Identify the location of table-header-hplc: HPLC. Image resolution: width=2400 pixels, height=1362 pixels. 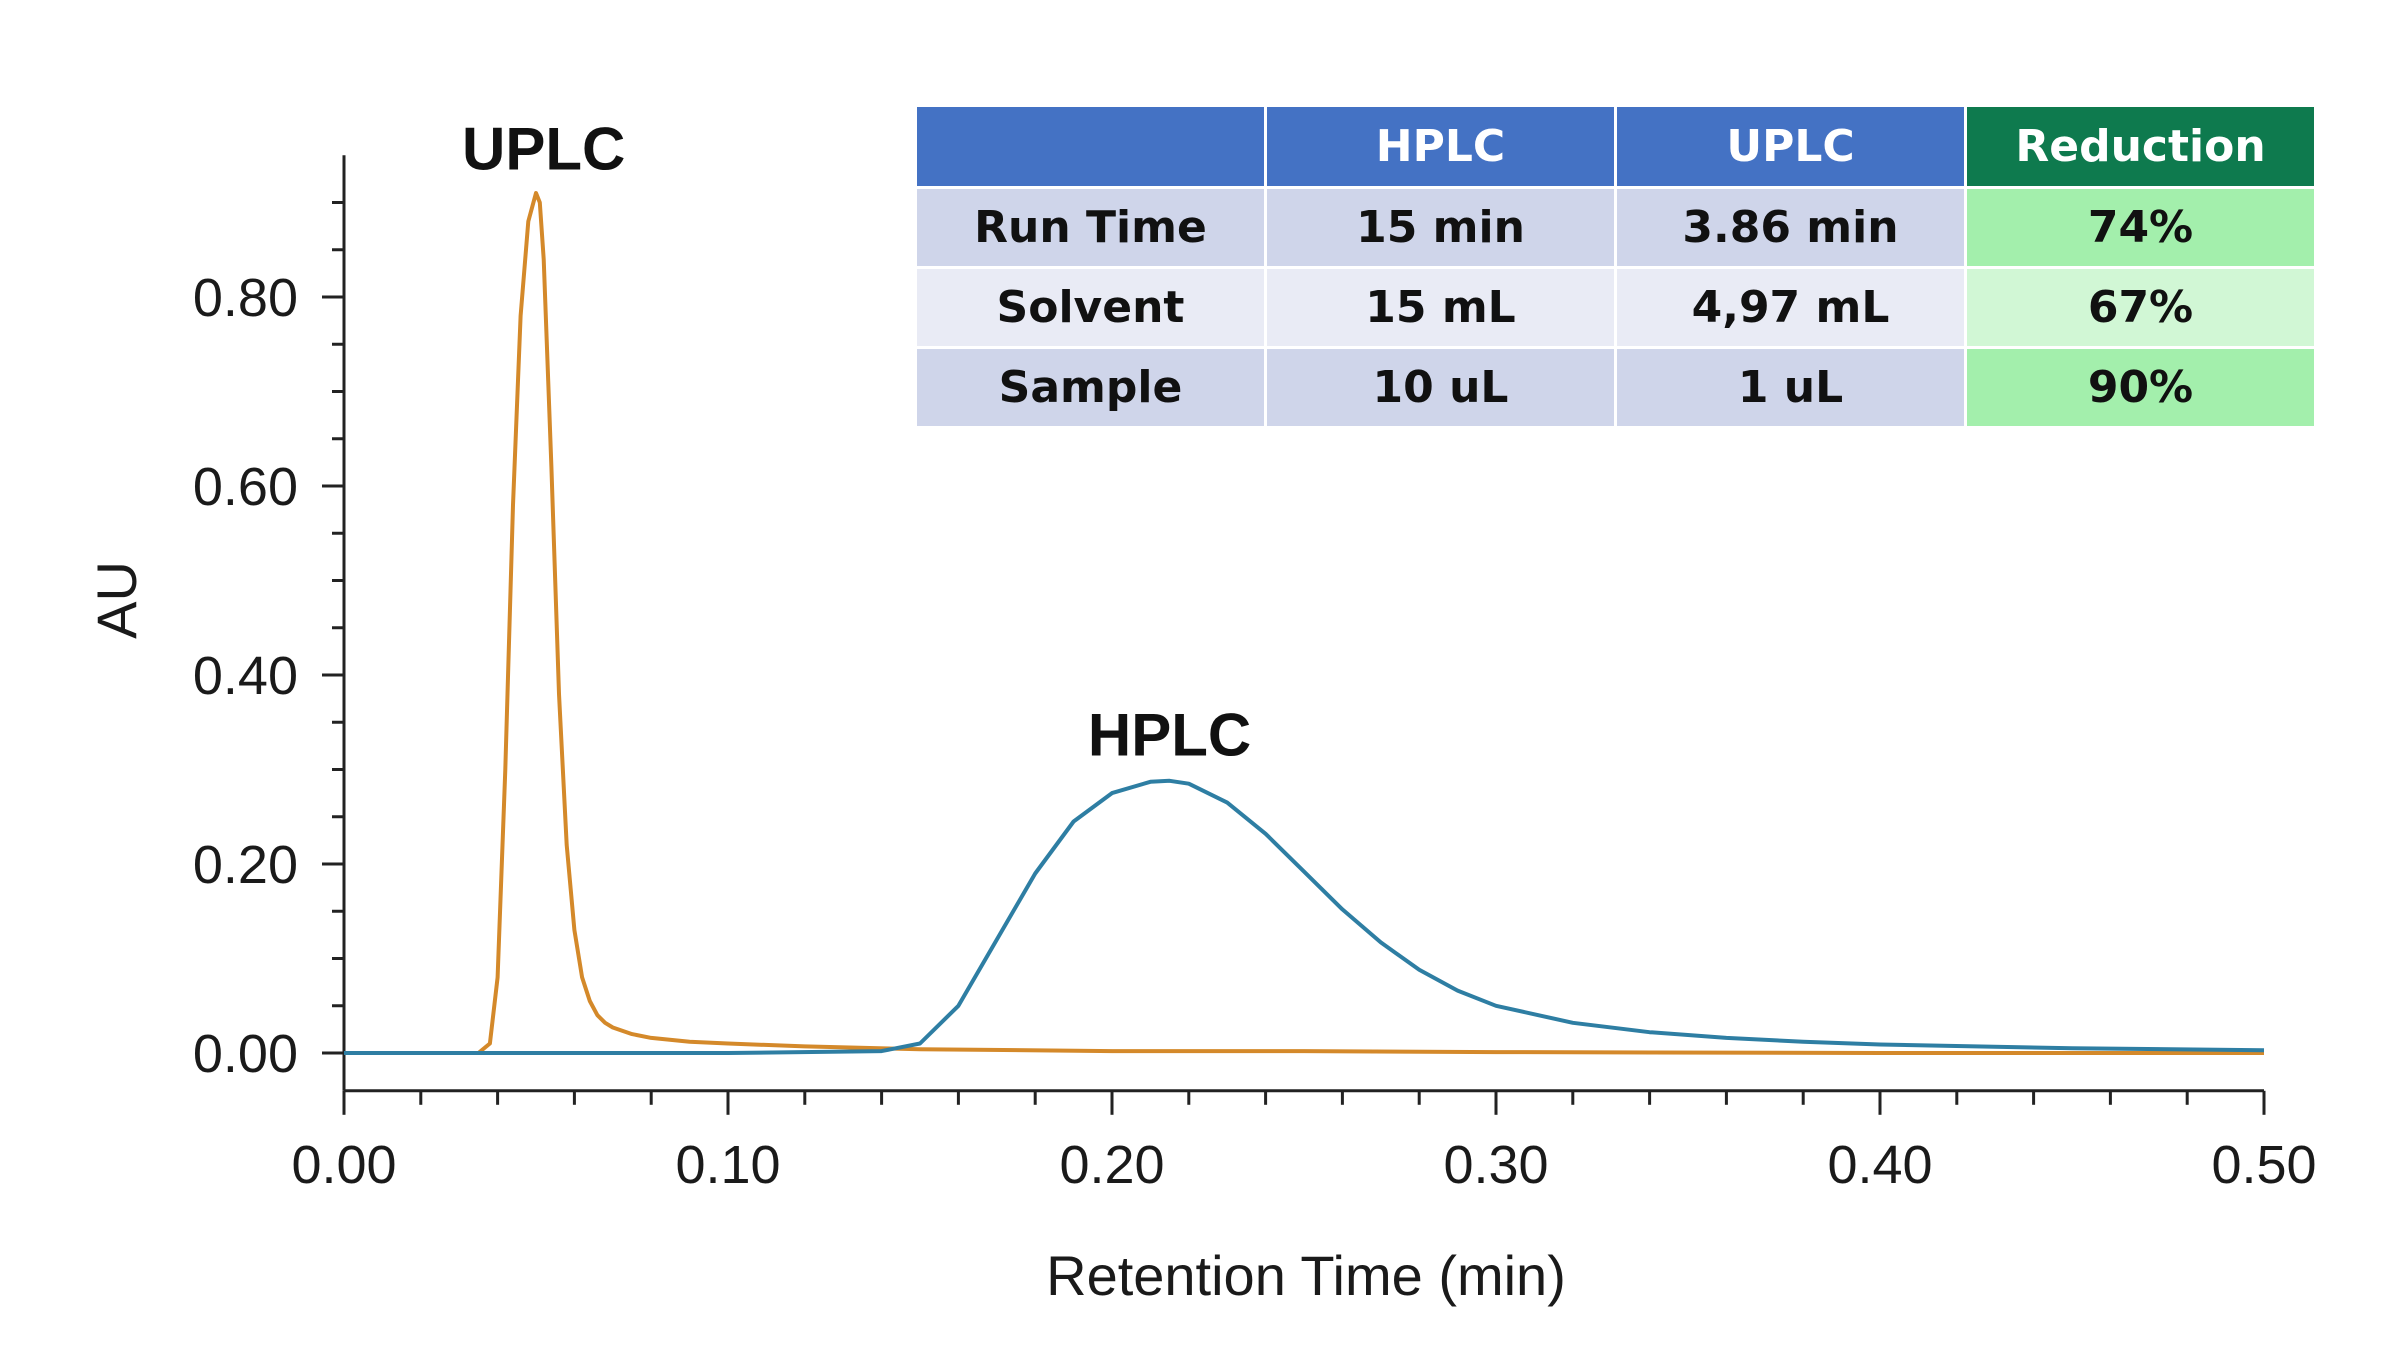
(1440, 146).